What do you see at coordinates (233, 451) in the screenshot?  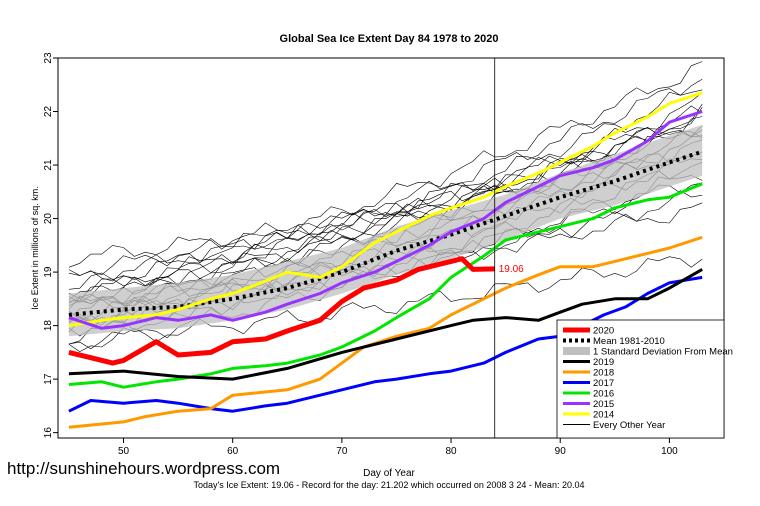 I see `x-tick-label: 60` at bounding box center [233, 451].